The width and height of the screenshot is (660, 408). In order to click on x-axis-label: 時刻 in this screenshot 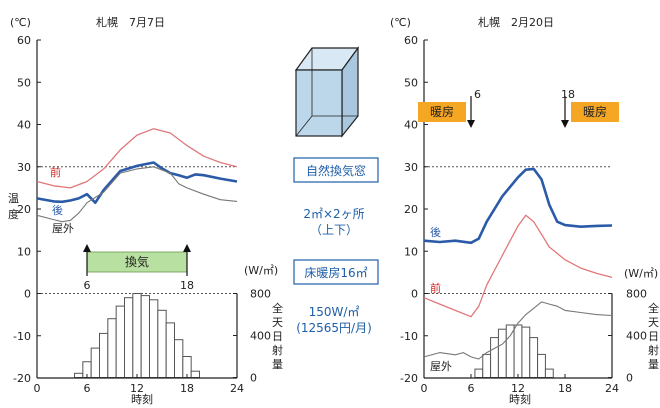, I will do `click(520, 399)`.